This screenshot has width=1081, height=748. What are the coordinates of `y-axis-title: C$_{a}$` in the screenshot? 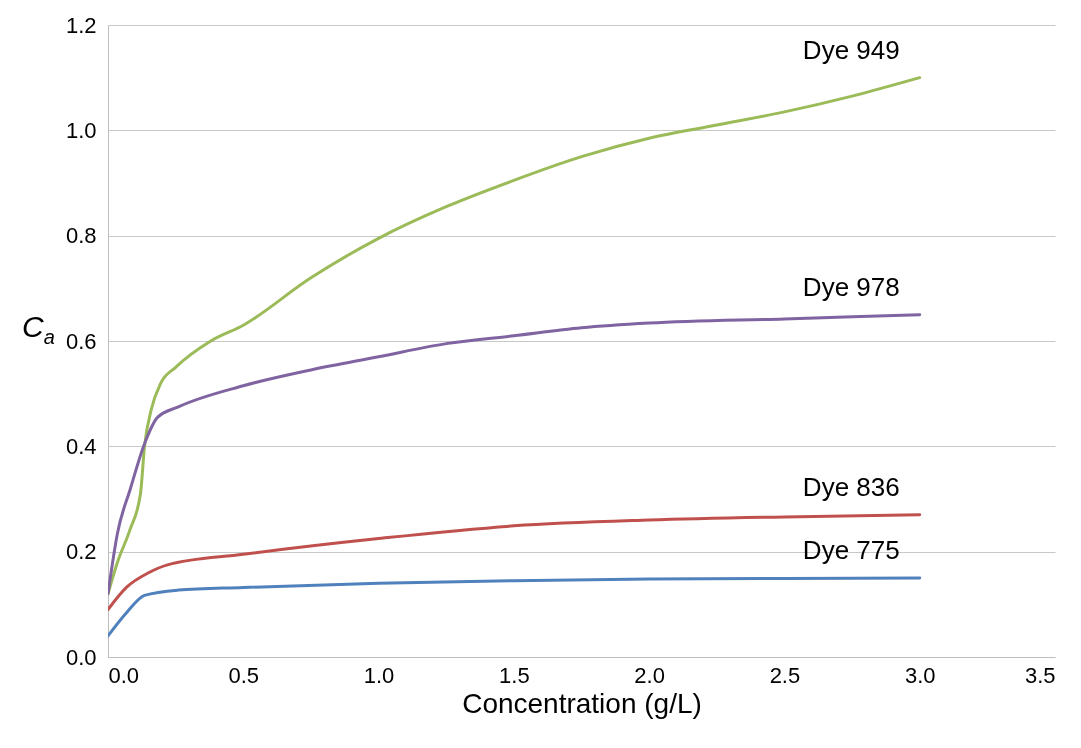 It's located at (38, 329).